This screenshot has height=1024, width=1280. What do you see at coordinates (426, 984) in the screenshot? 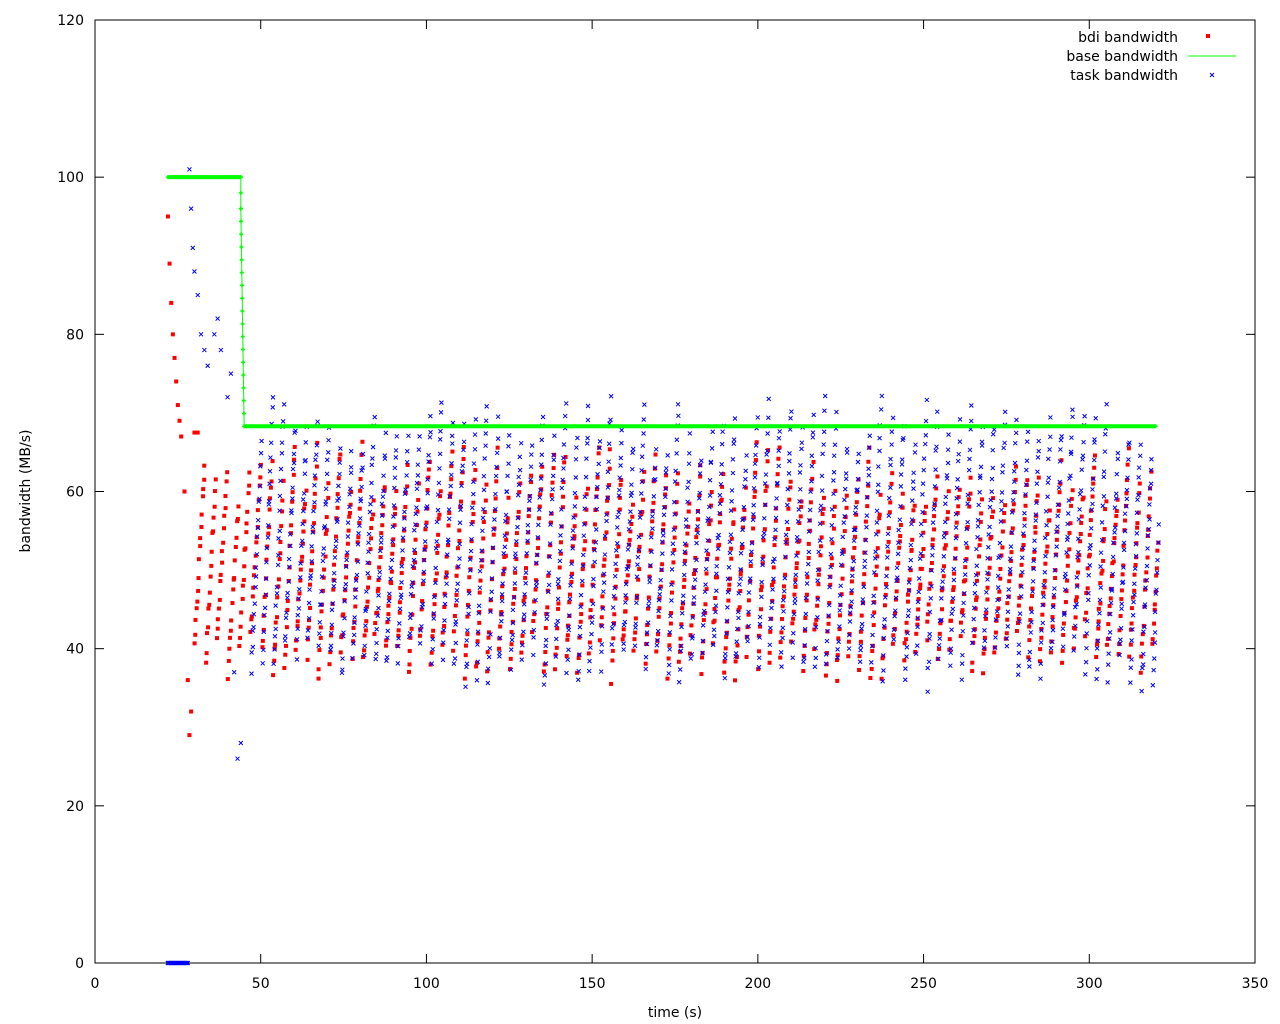
I see `x-tick-label: 100` at bounding box center [426, 984].